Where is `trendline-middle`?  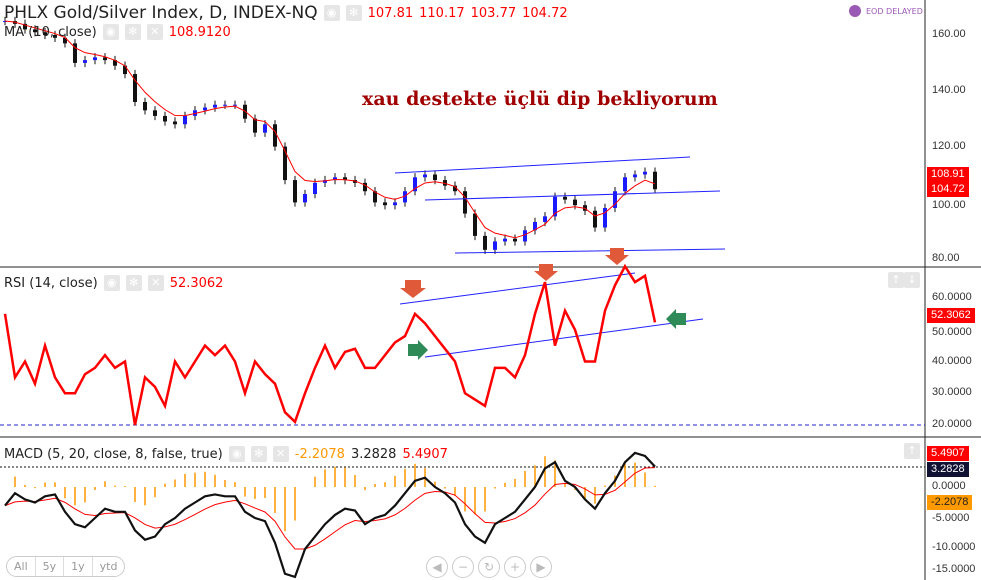 trendline-middle is located at coordinates (572, 195).